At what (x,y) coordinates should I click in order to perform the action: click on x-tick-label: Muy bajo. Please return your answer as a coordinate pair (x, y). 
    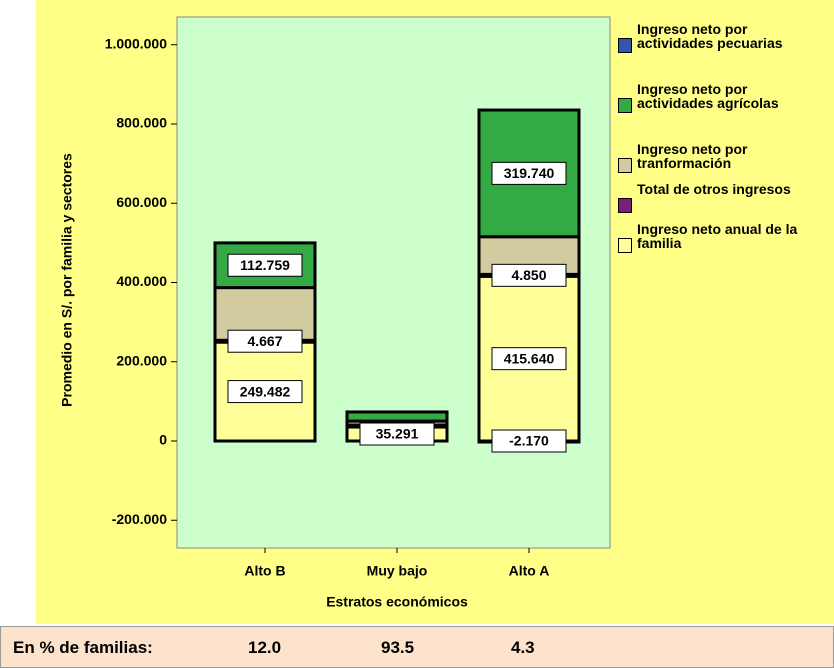
    Looking at the image, I should click on (397, 571).